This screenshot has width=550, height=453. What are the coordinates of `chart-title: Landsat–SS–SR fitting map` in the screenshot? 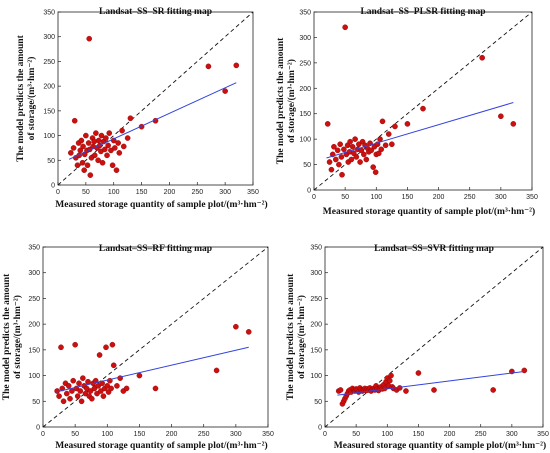 It's located at (155, 12).